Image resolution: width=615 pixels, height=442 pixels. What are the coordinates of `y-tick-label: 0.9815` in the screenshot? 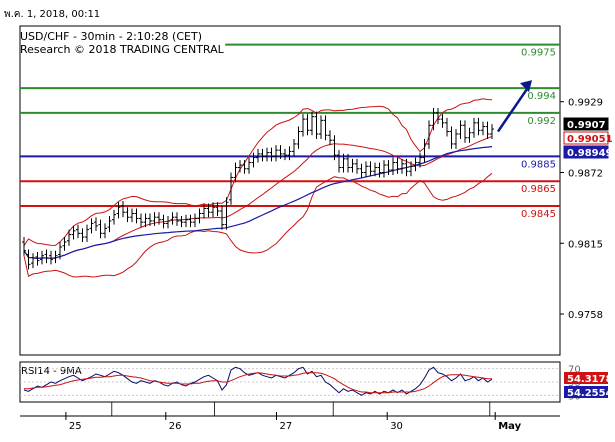 It's located at (585, 244).